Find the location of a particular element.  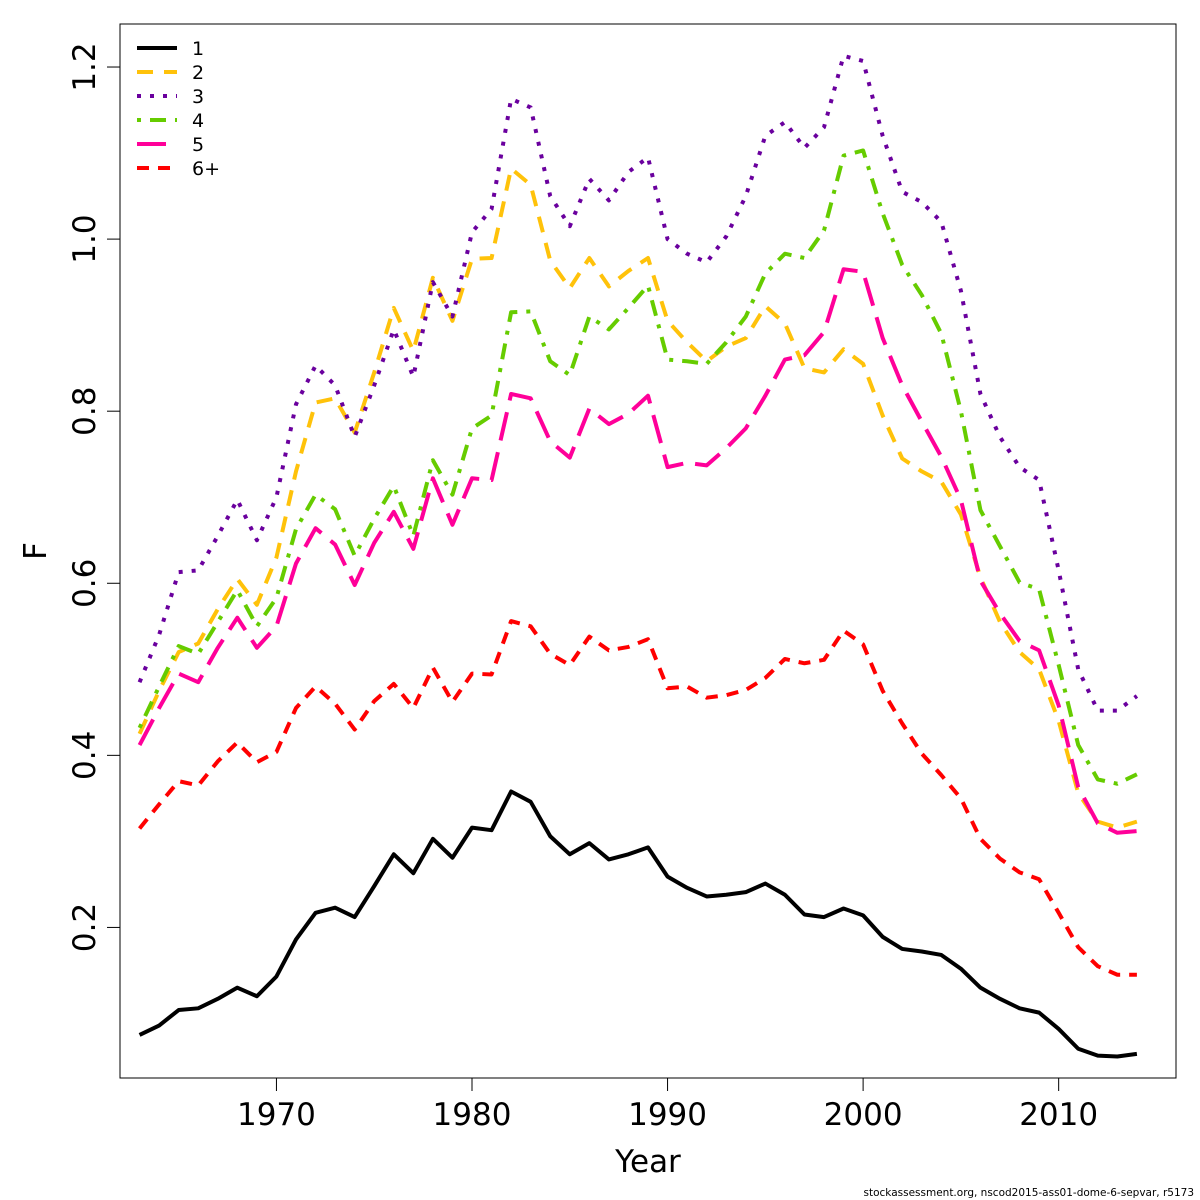

legend-label: 3 is located at coordinates (198, 97).